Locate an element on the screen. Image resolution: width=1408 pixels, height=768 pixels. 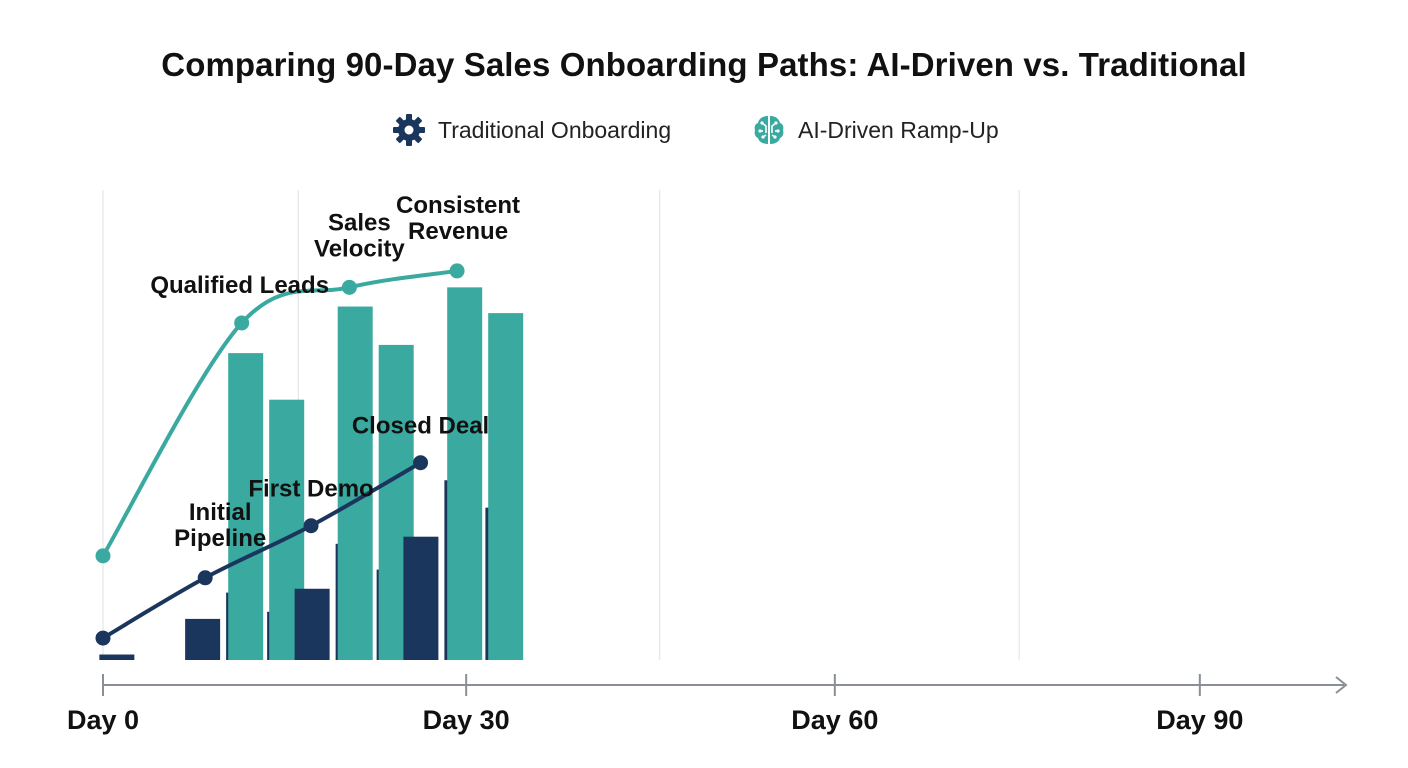
brain-circuit-icon is located at coordinates (769, 130).